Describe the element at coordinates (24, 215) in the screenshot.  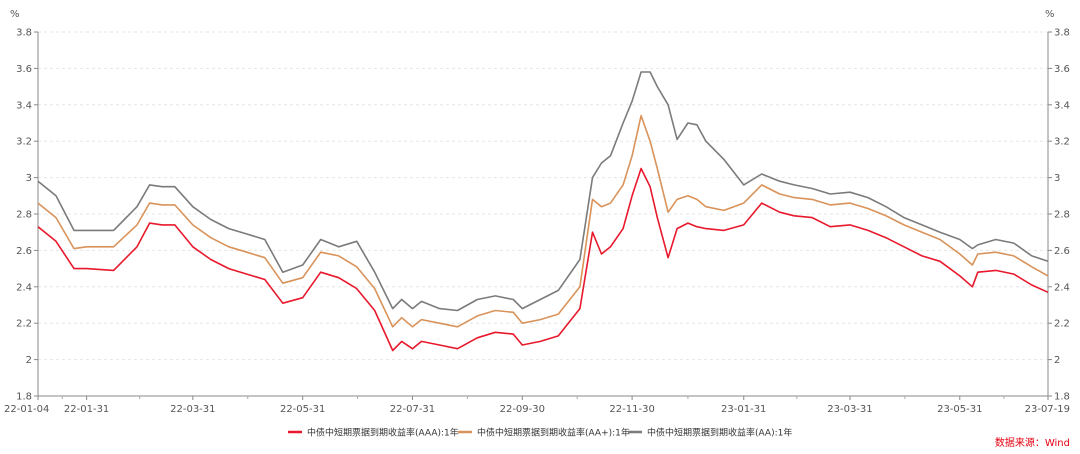
I see `y-tick-left-label: 2.8` at that location.